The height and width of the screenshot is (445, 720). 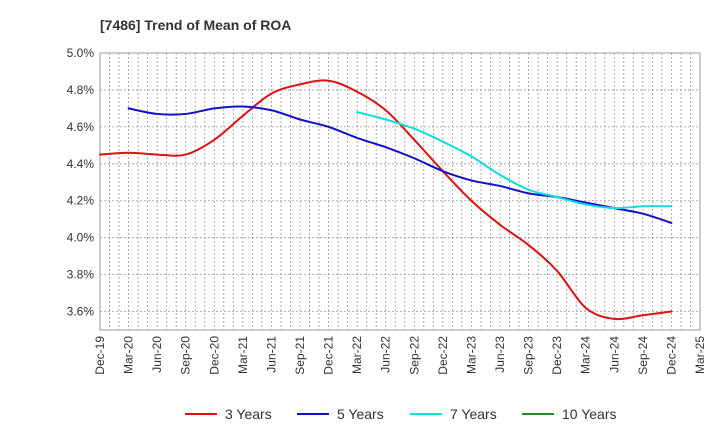 I want to click on x-tick-label: Jun-22, so click(x=386, y=354).